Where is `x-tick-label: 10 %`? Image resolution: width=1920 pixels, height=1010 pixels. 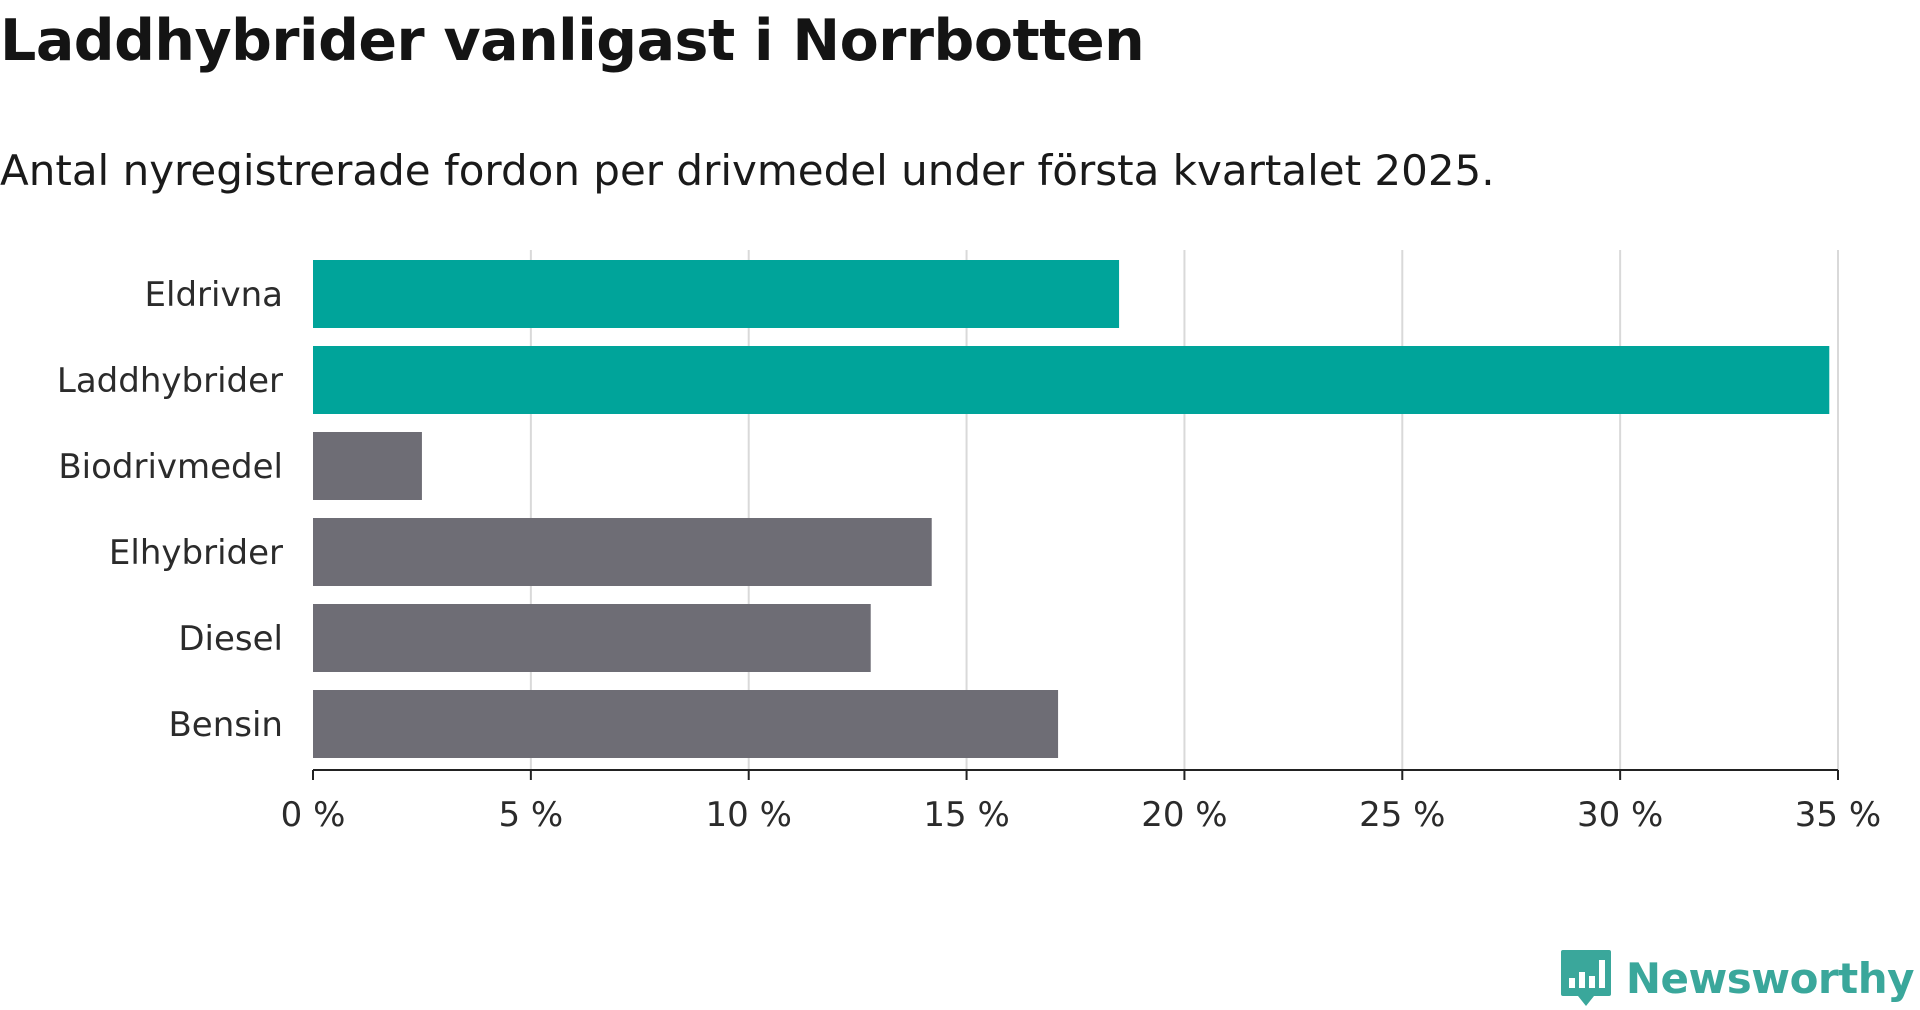
x-tick-label: 10 % is located at coordinates (749, 815).